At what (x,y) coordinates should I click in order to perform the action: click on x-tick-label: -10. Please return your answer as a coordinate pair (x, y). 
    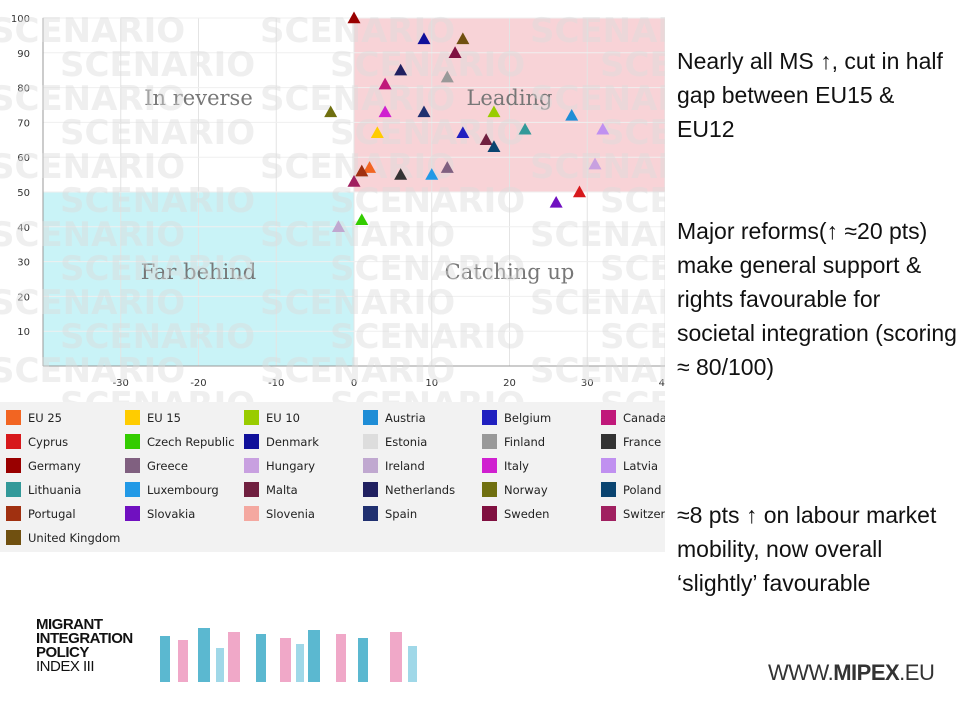
    Looking at the image, I should click on (276, 383).